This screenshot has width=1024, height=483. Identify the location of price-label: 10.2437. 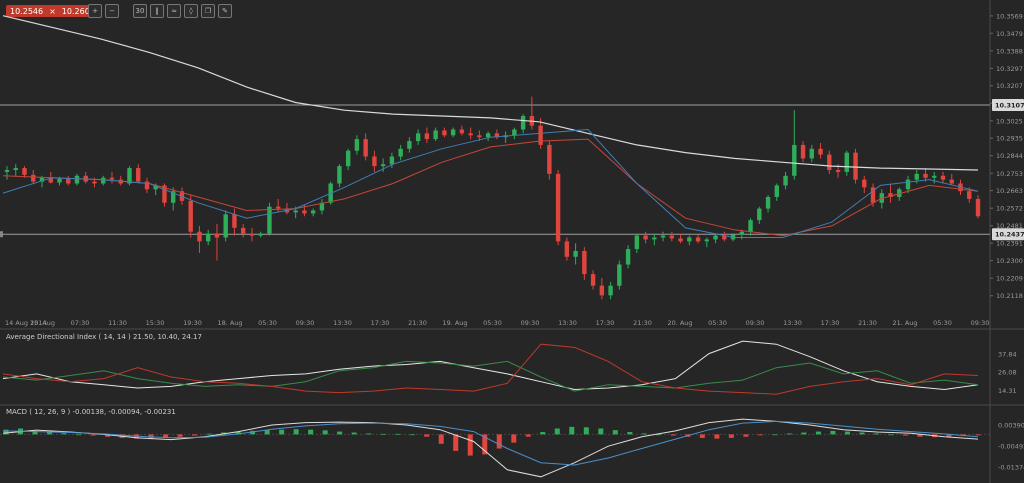
(1009, 235).